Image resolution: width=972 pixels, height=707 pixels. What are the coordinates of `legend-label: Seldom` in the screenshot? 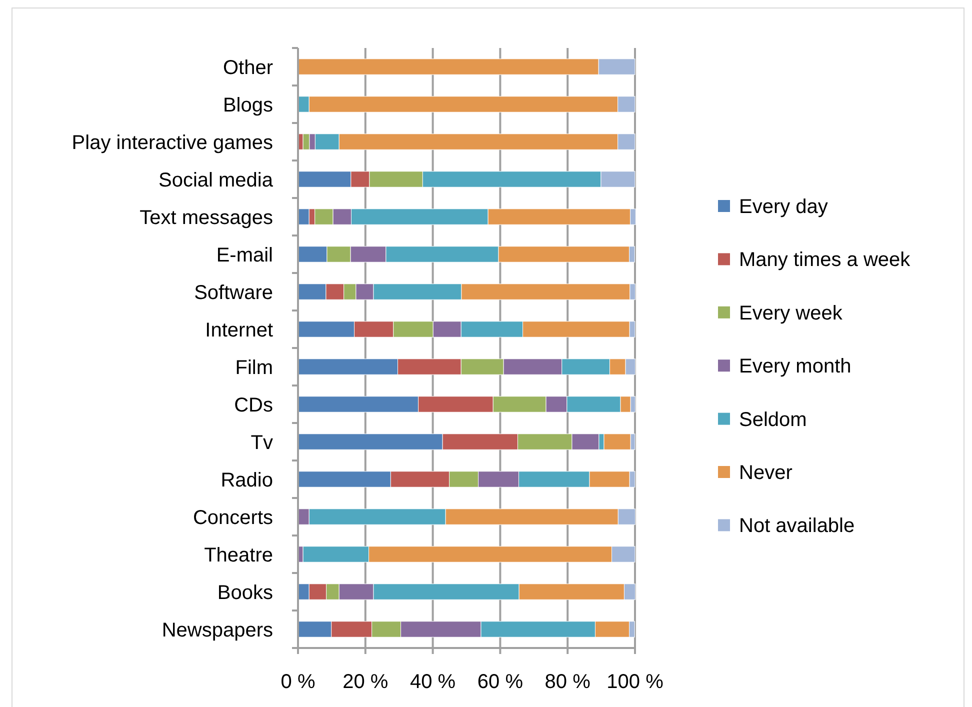 It's located at (773, 419).